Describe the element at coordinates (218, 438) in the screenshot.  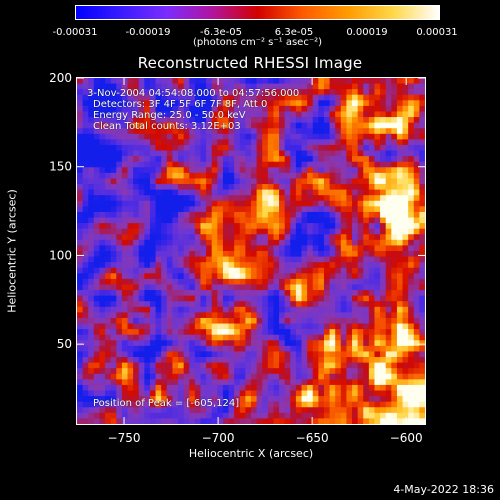
I see `x-tick-label: −700` at that location.